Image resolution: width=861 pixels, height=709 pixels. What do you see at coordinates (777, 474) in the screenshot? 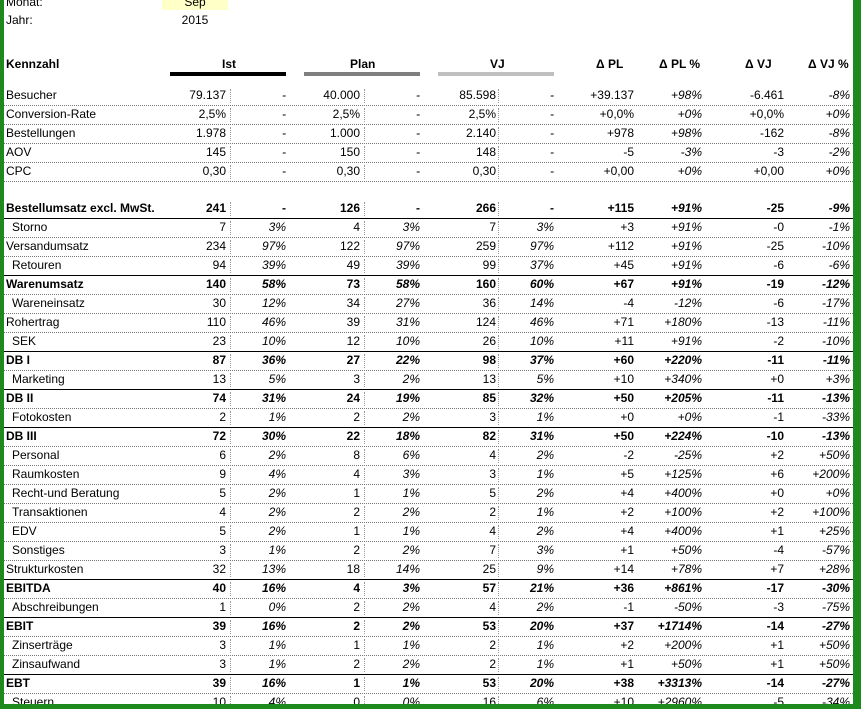
I see `cell-dvj: +6` at bounding box center [777, 474].